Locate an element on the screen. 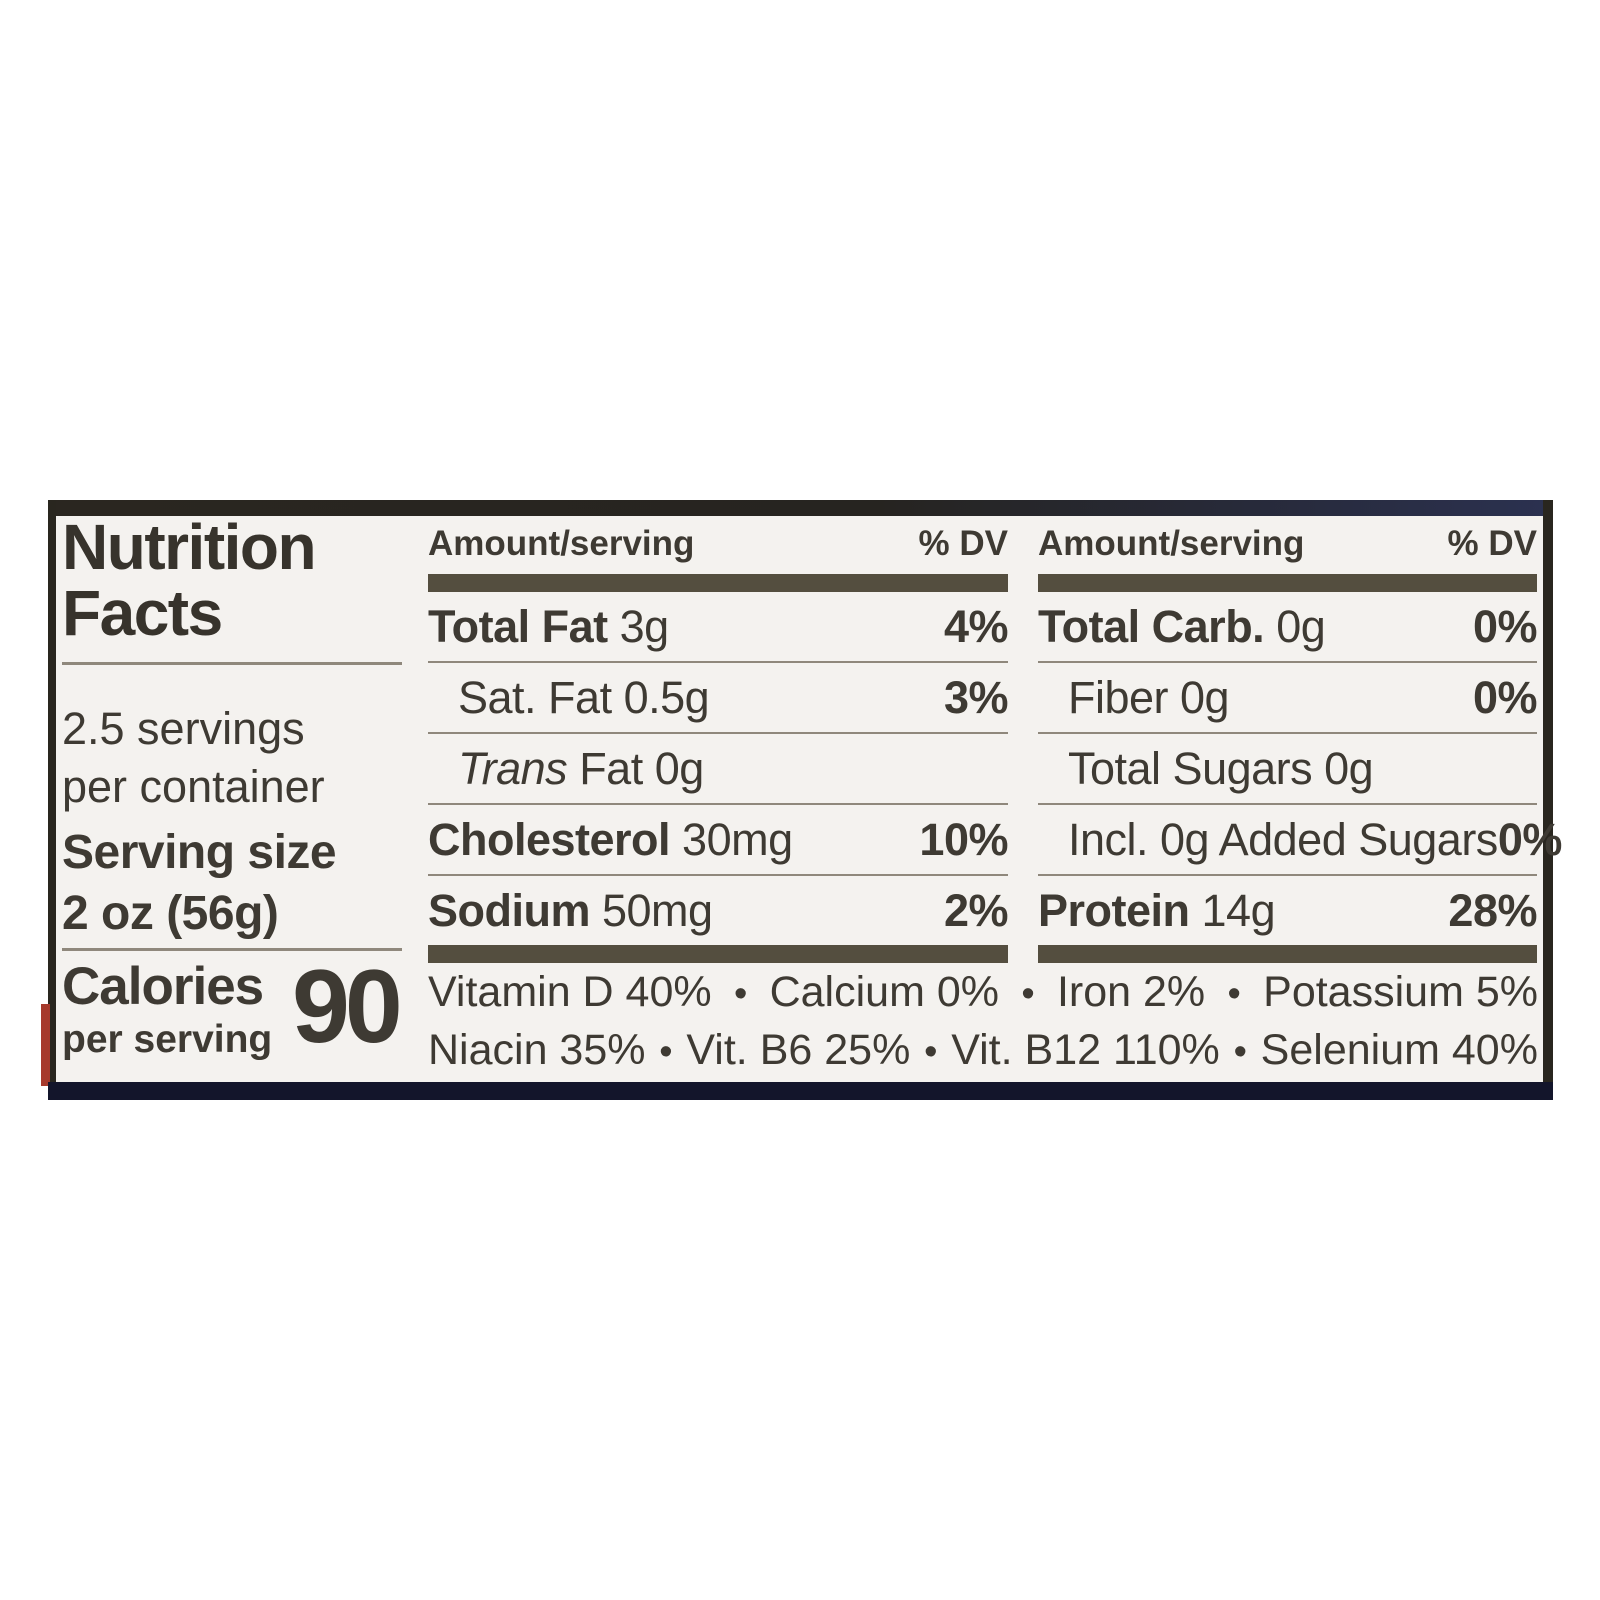 The width and height of the screenshot is (1600, 1600). servings-count: 2.5 servings is located at coordinates (183, 728).